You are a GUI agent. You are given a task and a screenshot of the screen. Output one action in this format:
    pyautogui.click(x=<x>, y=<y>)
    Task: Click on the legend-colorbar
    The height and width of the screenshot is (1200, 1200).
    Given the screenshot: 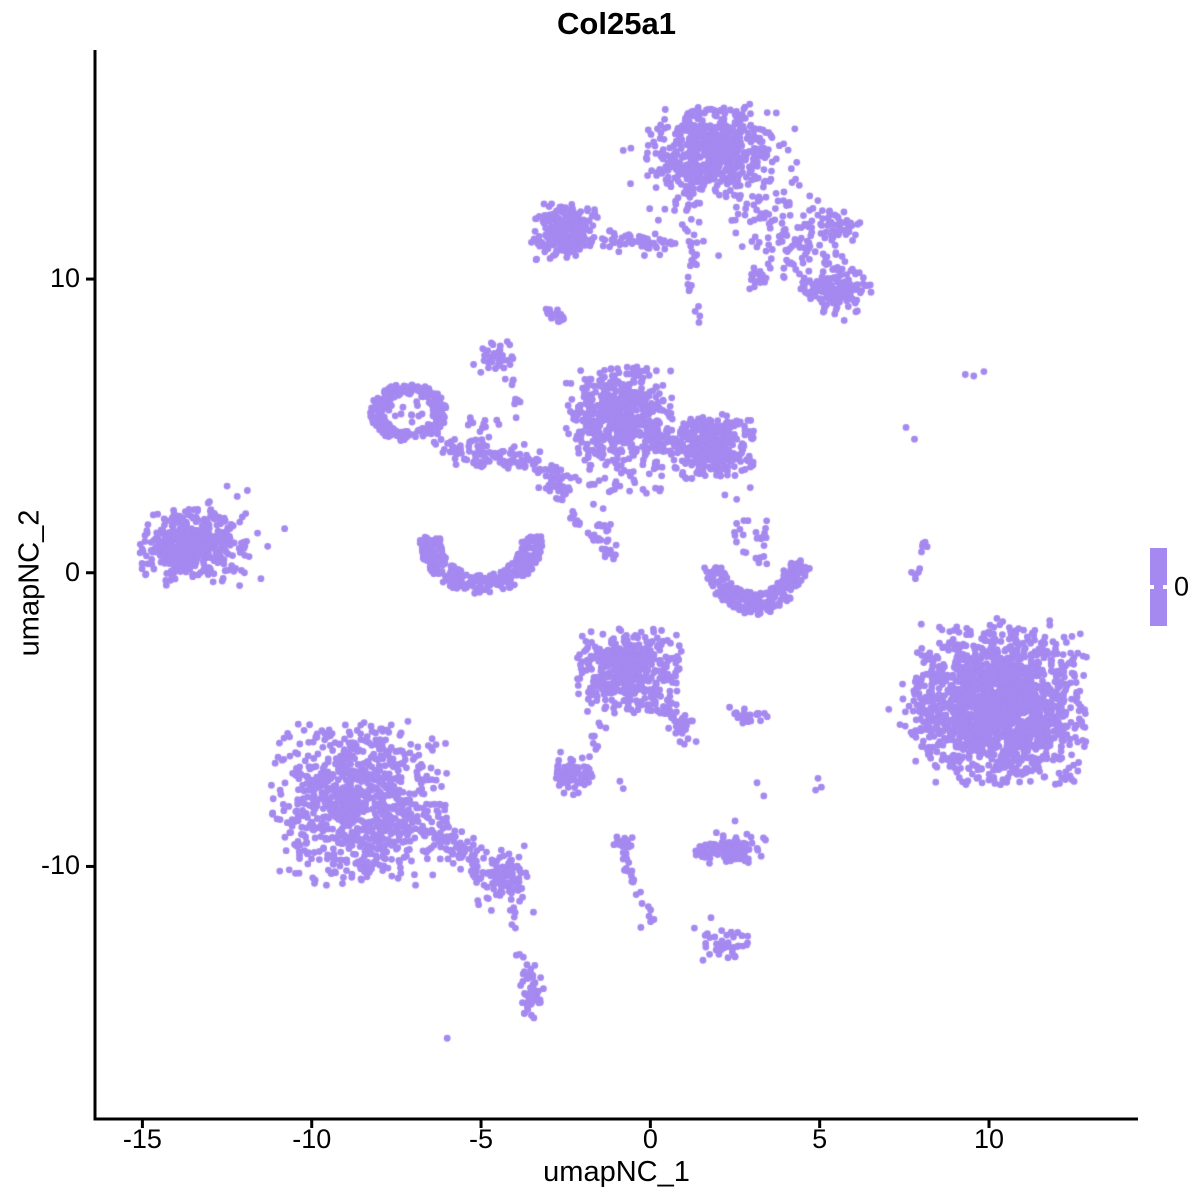 What is the action you would take?
    pyautogui.click(x=1158, y=587)
    